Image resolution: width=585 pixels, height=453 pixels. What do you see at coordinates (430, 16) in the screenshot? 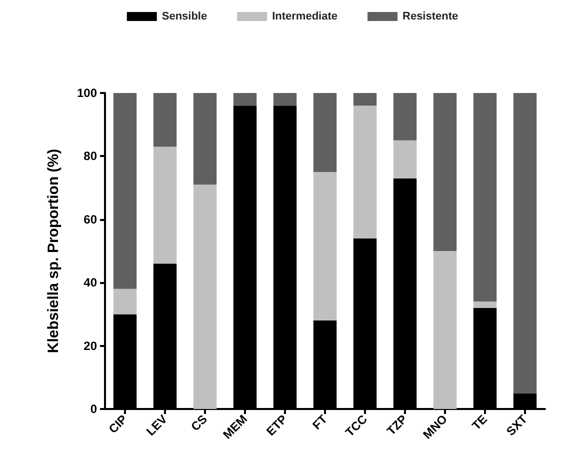
I see `legend-label: Resistente` at bounding box center [430, 16].